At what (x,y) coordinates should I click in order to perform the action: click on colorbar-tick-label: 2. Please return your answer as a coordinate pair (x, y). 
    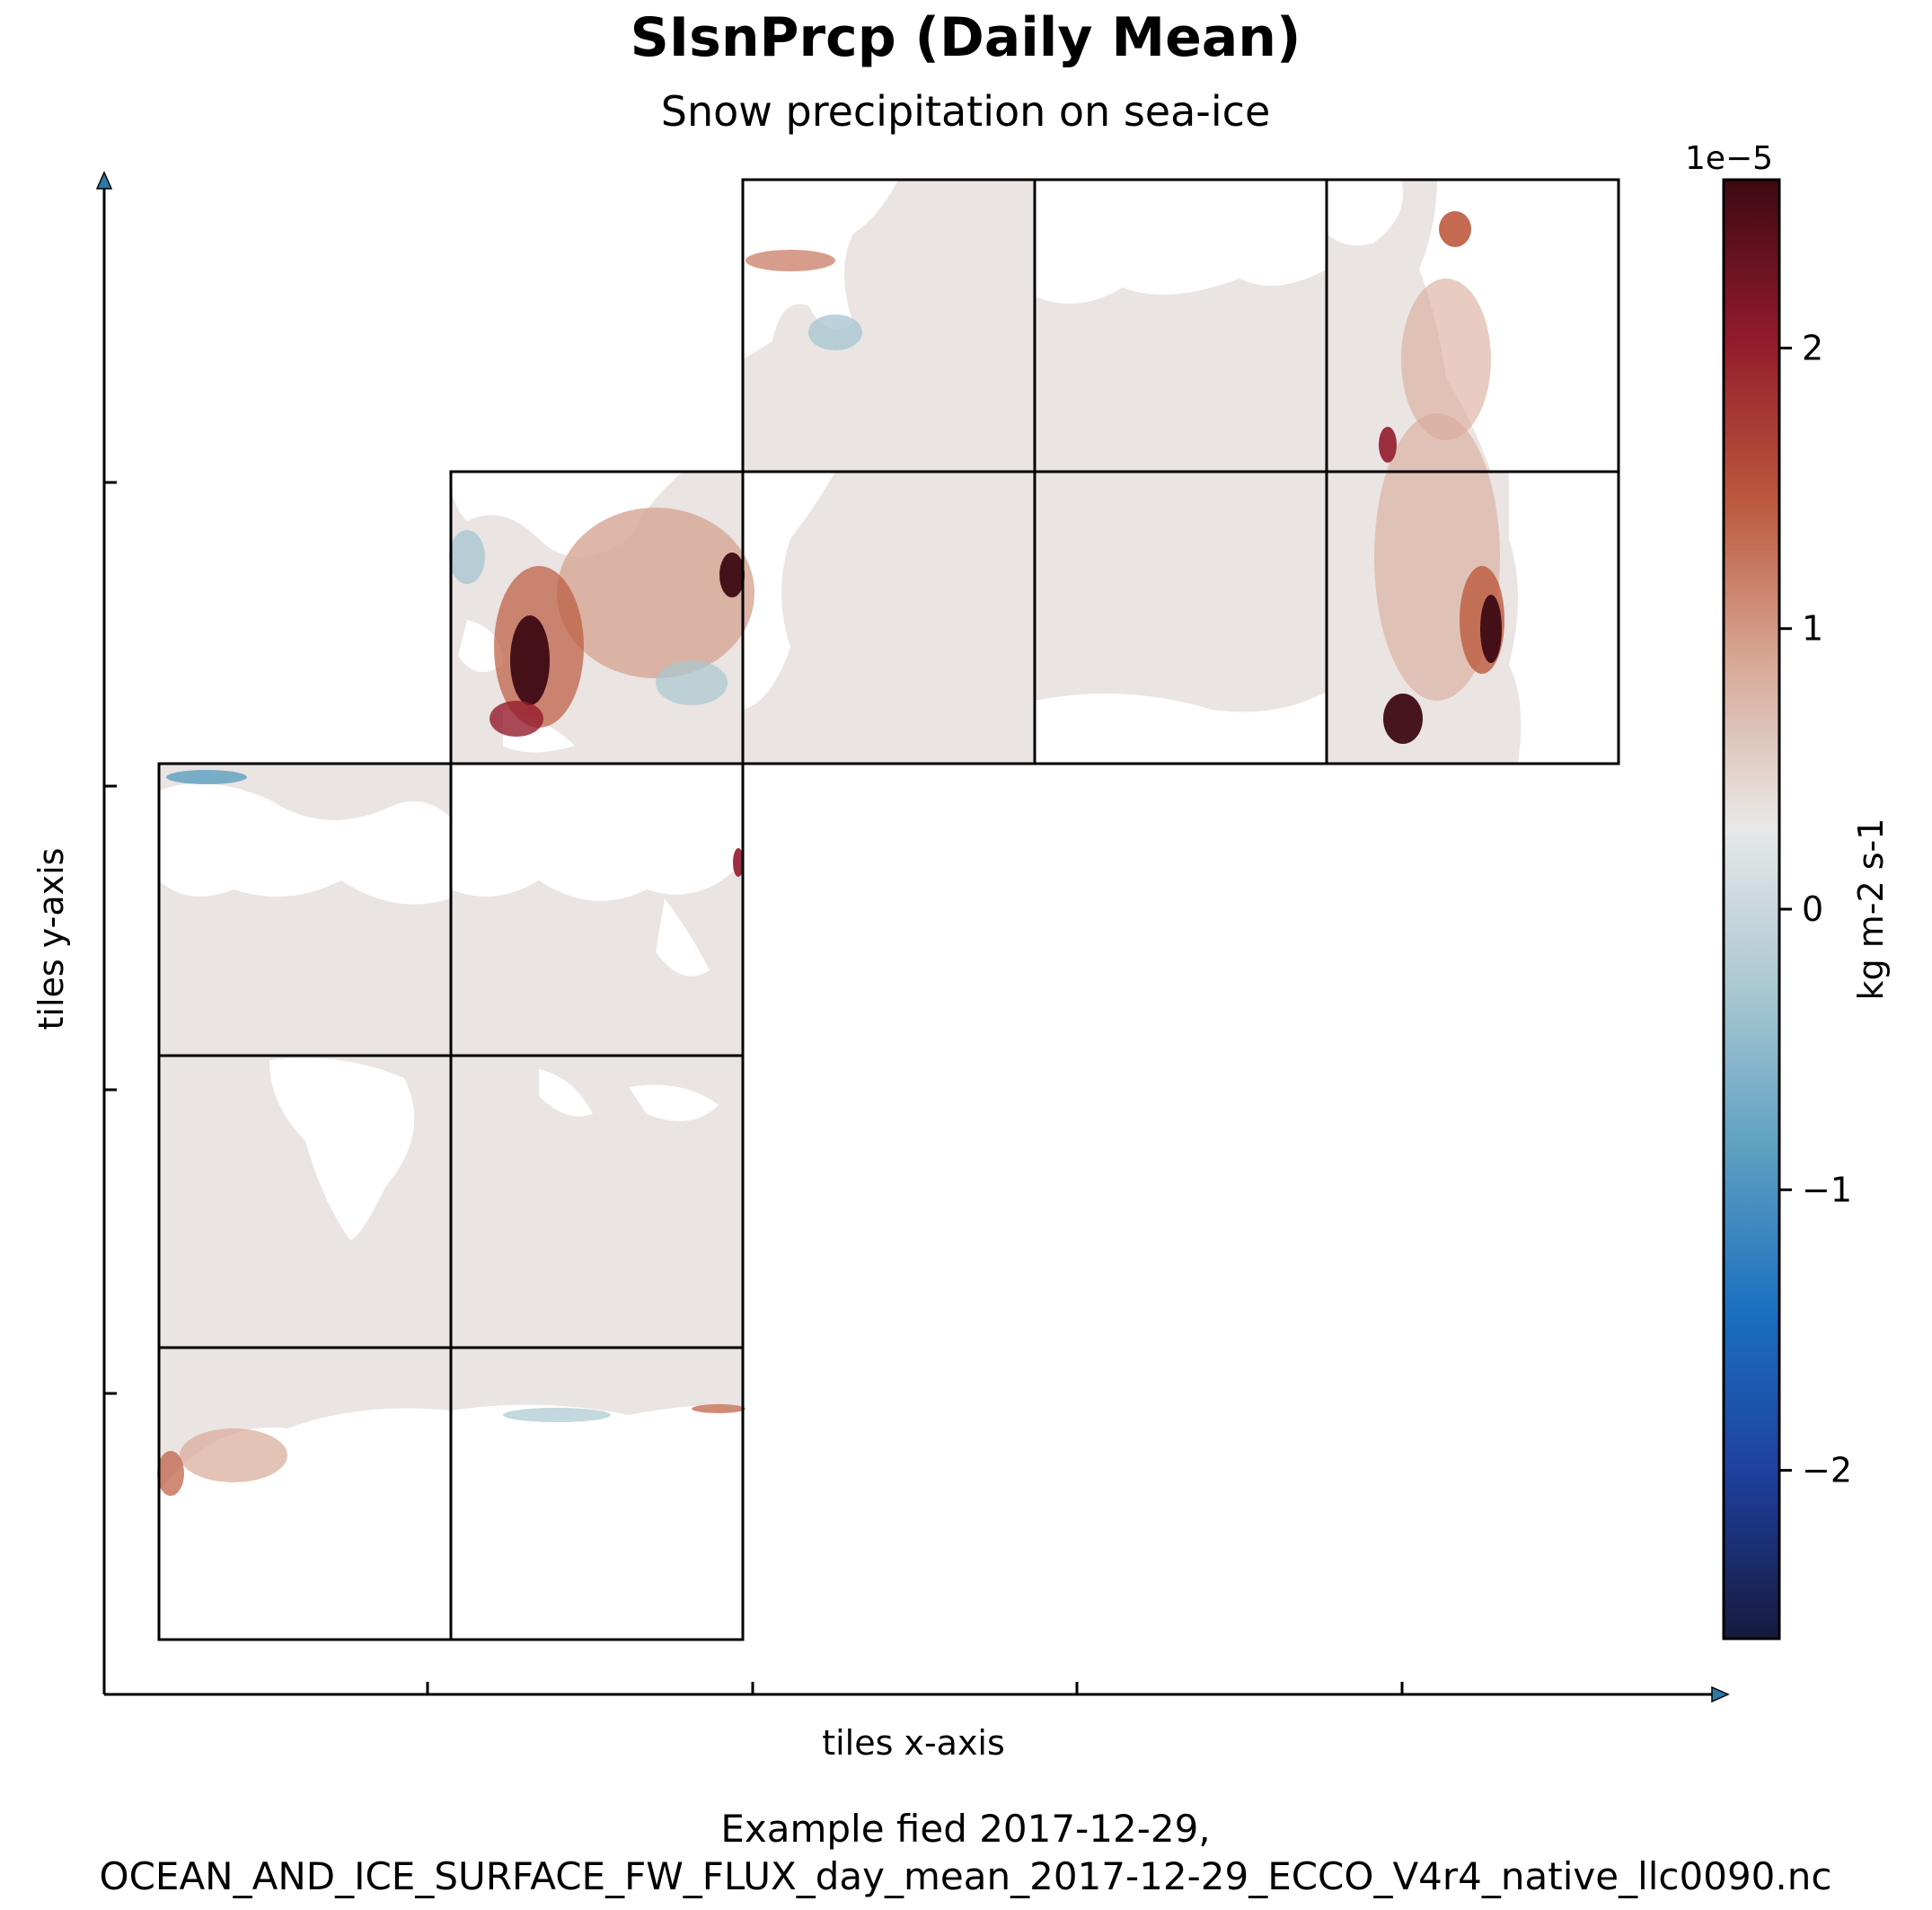
    Looking at the image, I should click on (1812, 347).